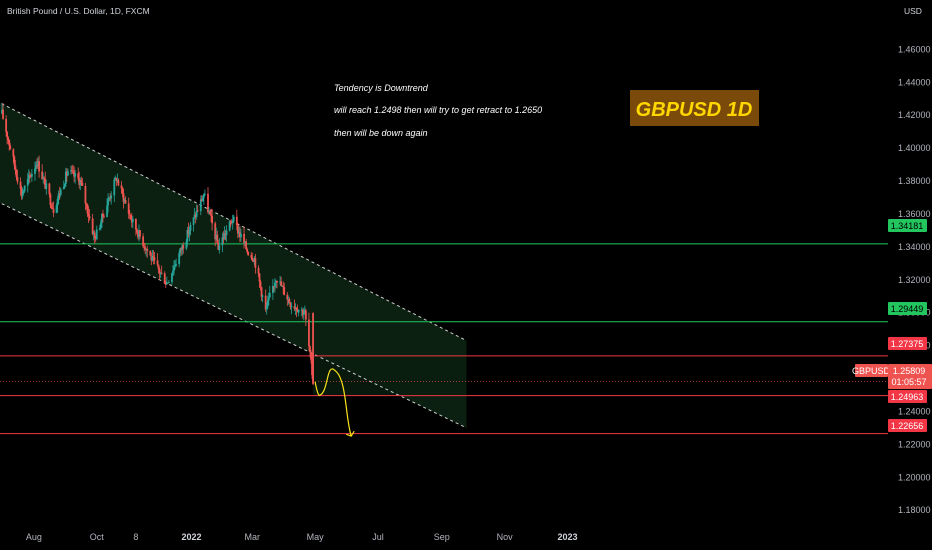 This screenshot has width=932, height=550. Describe the element at coordinates (302, 537) in the screenshot. I see `time-axis: Aug Oct 8 2022 Mar May Jul Sep Nov 2023` at that location.